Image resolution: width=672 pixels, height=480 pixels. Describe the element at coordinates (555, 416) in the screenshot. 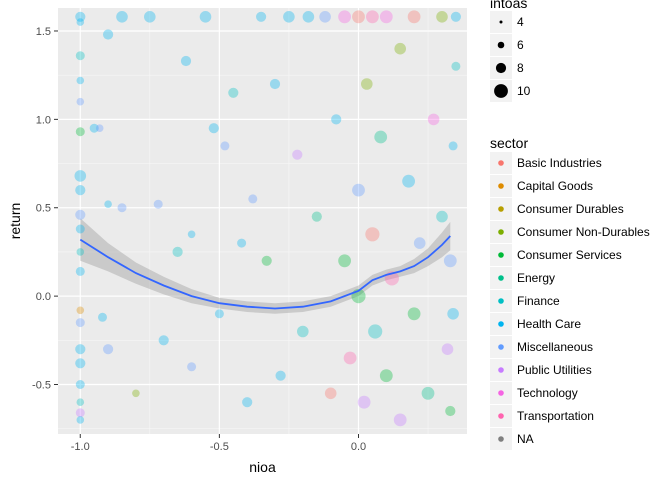

I see `color-legend-label: Transportation` at that location.